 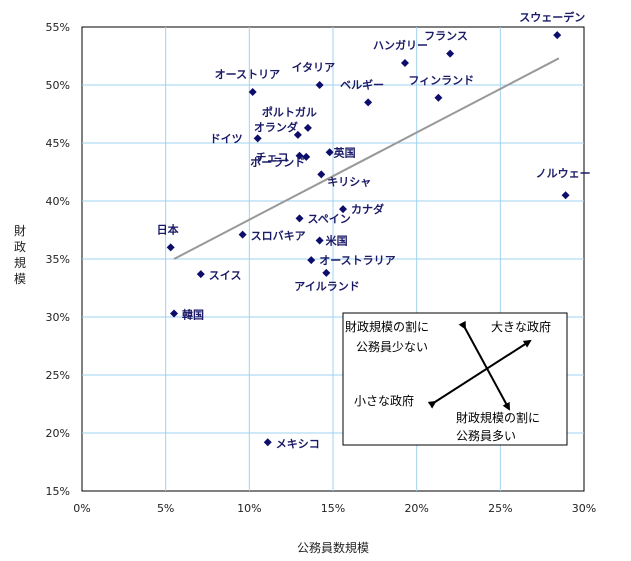 I want to click on data-point-label: キリシャ, so click(x=349, y=181).